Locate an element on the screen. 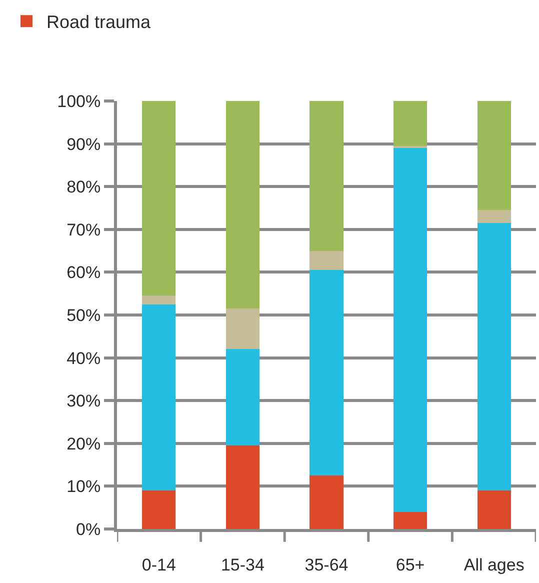 Image resolution: width=539 pixels, height=583 pixels. y-tick-label: 20% is located at coordinates (83, 444).